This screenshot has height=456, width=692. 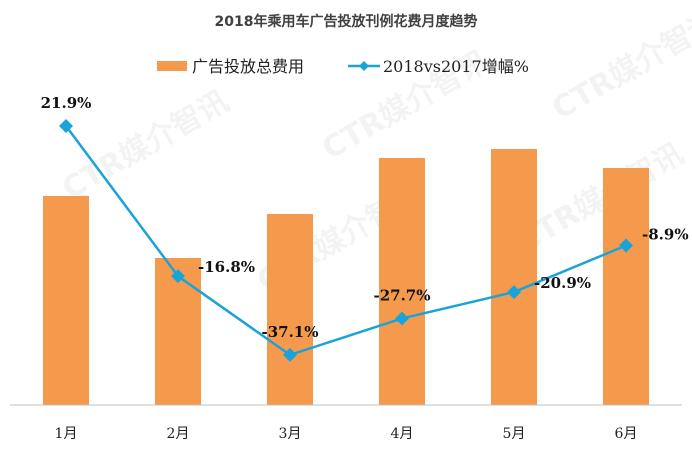 What do you see at coordinates (290, 309) in the screenshot?
I see `bar-3月` at bounding box center [290, 309].